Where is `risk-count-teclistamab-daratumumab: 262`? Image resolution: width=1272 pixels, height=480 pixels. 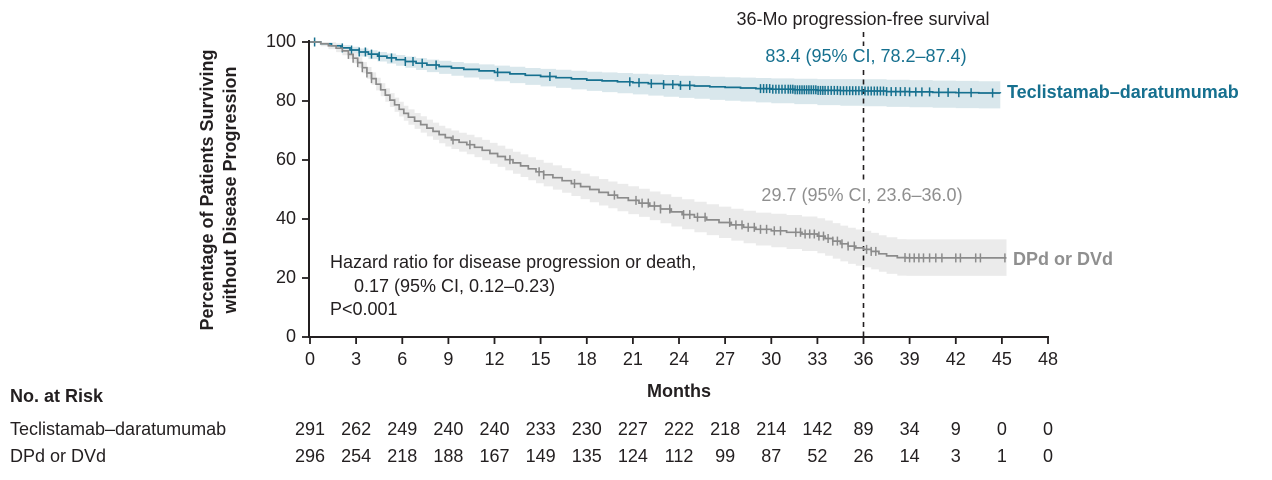
risk-count-teclistamab-daratumumab: 262 is located at coordinates (356, 429).